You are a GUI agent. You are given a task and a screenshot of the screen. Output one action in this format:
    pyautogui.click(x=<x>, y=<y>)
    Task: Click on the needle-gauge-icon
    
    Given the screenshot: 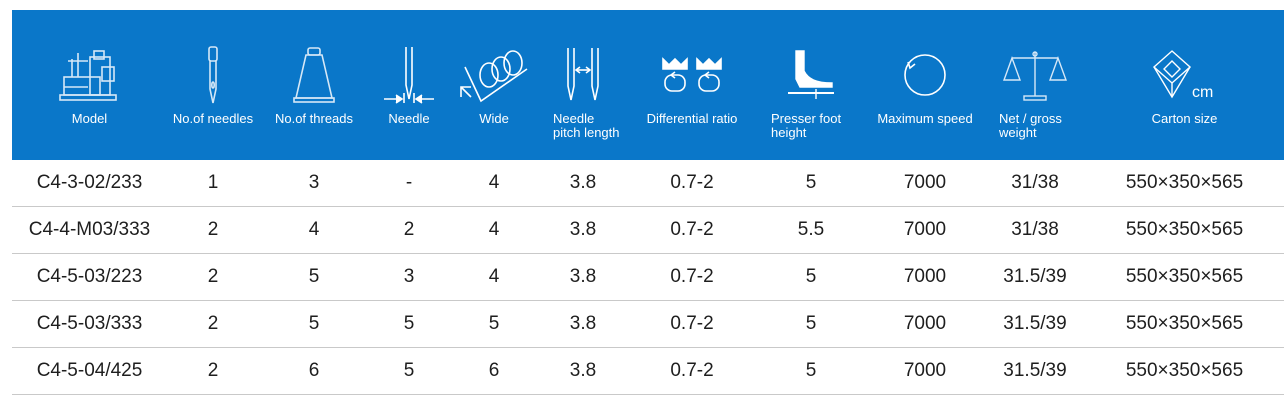 What is the action you would take?
    pyautogui.click(x=409, y=75)
    